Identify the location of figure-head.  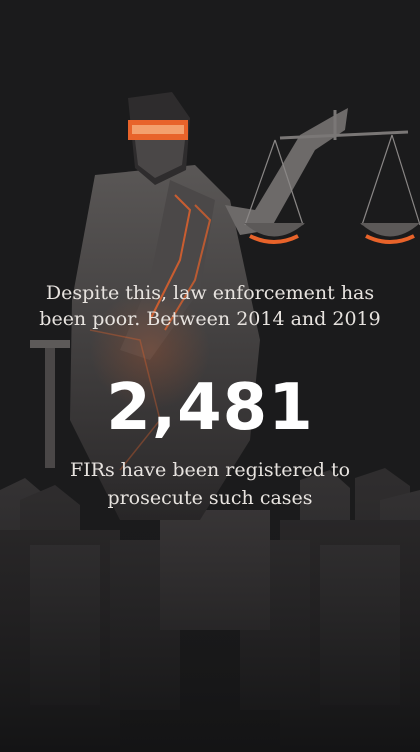
(159, 138).